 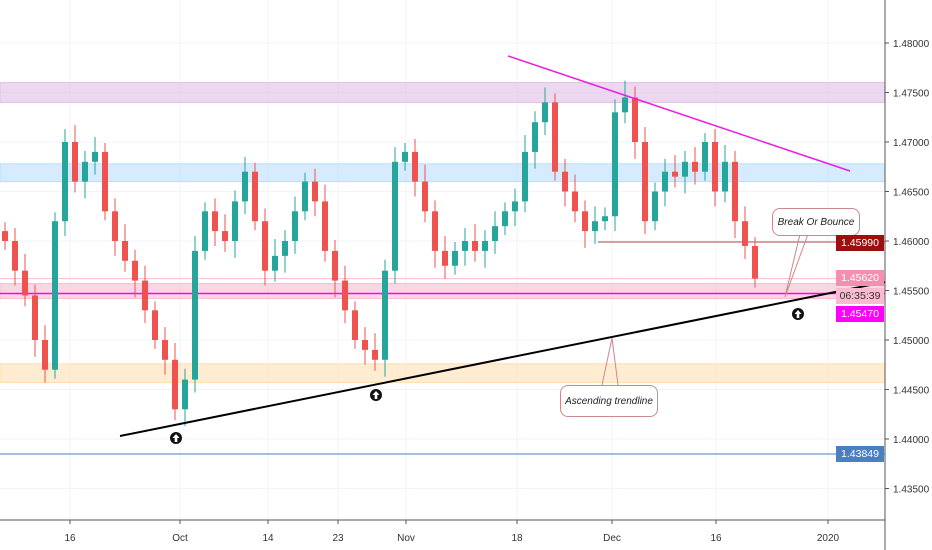 I want to click on x-tick-label: Nov, so click(x=406, y=538).